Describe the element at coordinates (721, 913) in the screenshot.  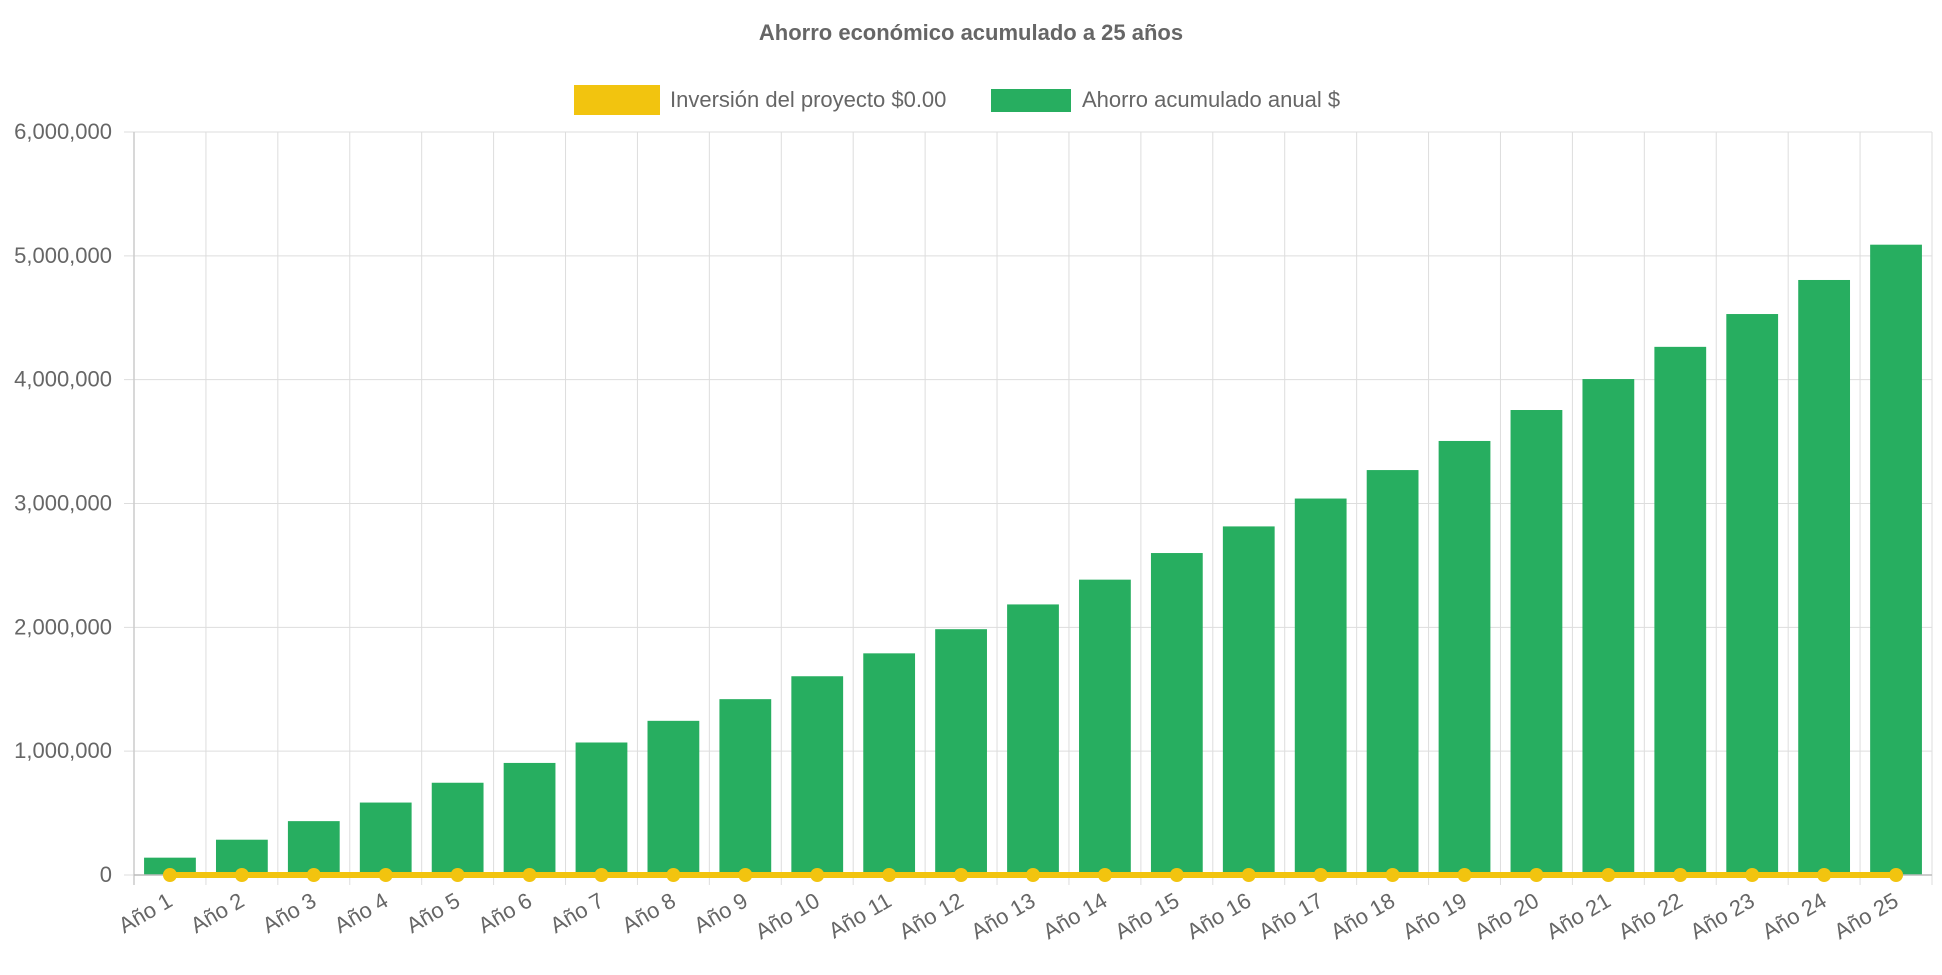
I see `x-tick-label: Año 9` at that location.